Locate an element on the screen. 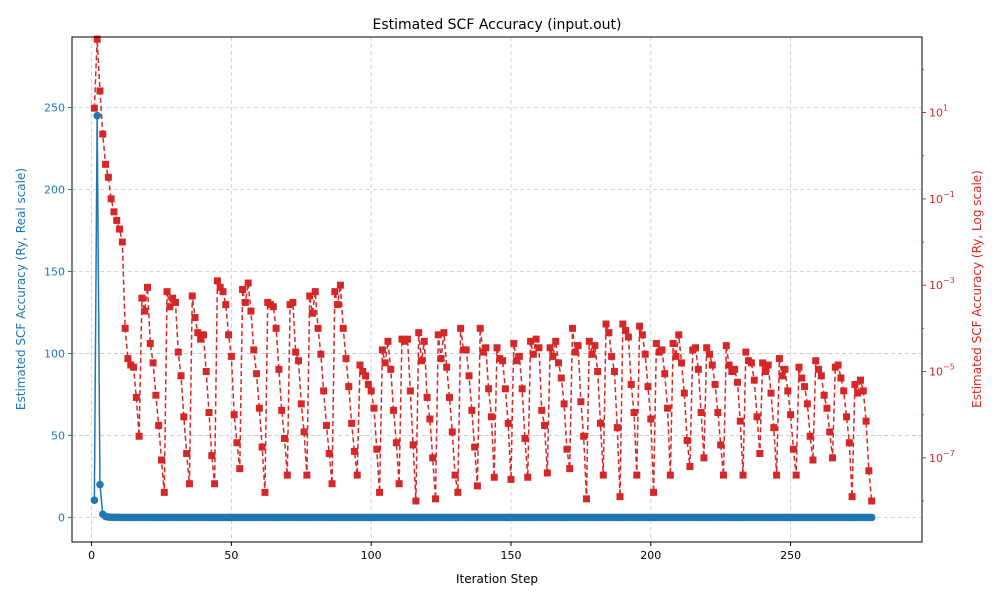 The image size is (1000, 604). x-tick-label: 100 is located at coordinates (371, 555).